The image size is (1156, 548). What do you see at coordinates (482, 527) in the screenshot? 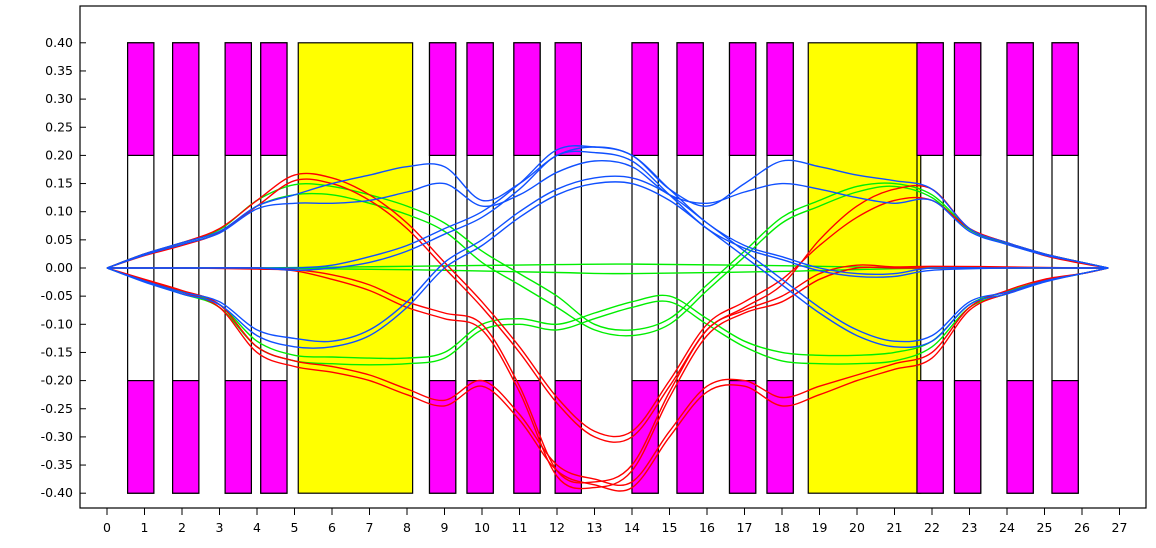
I see `x-tick-label: 10` at bounding box center [482, 527].